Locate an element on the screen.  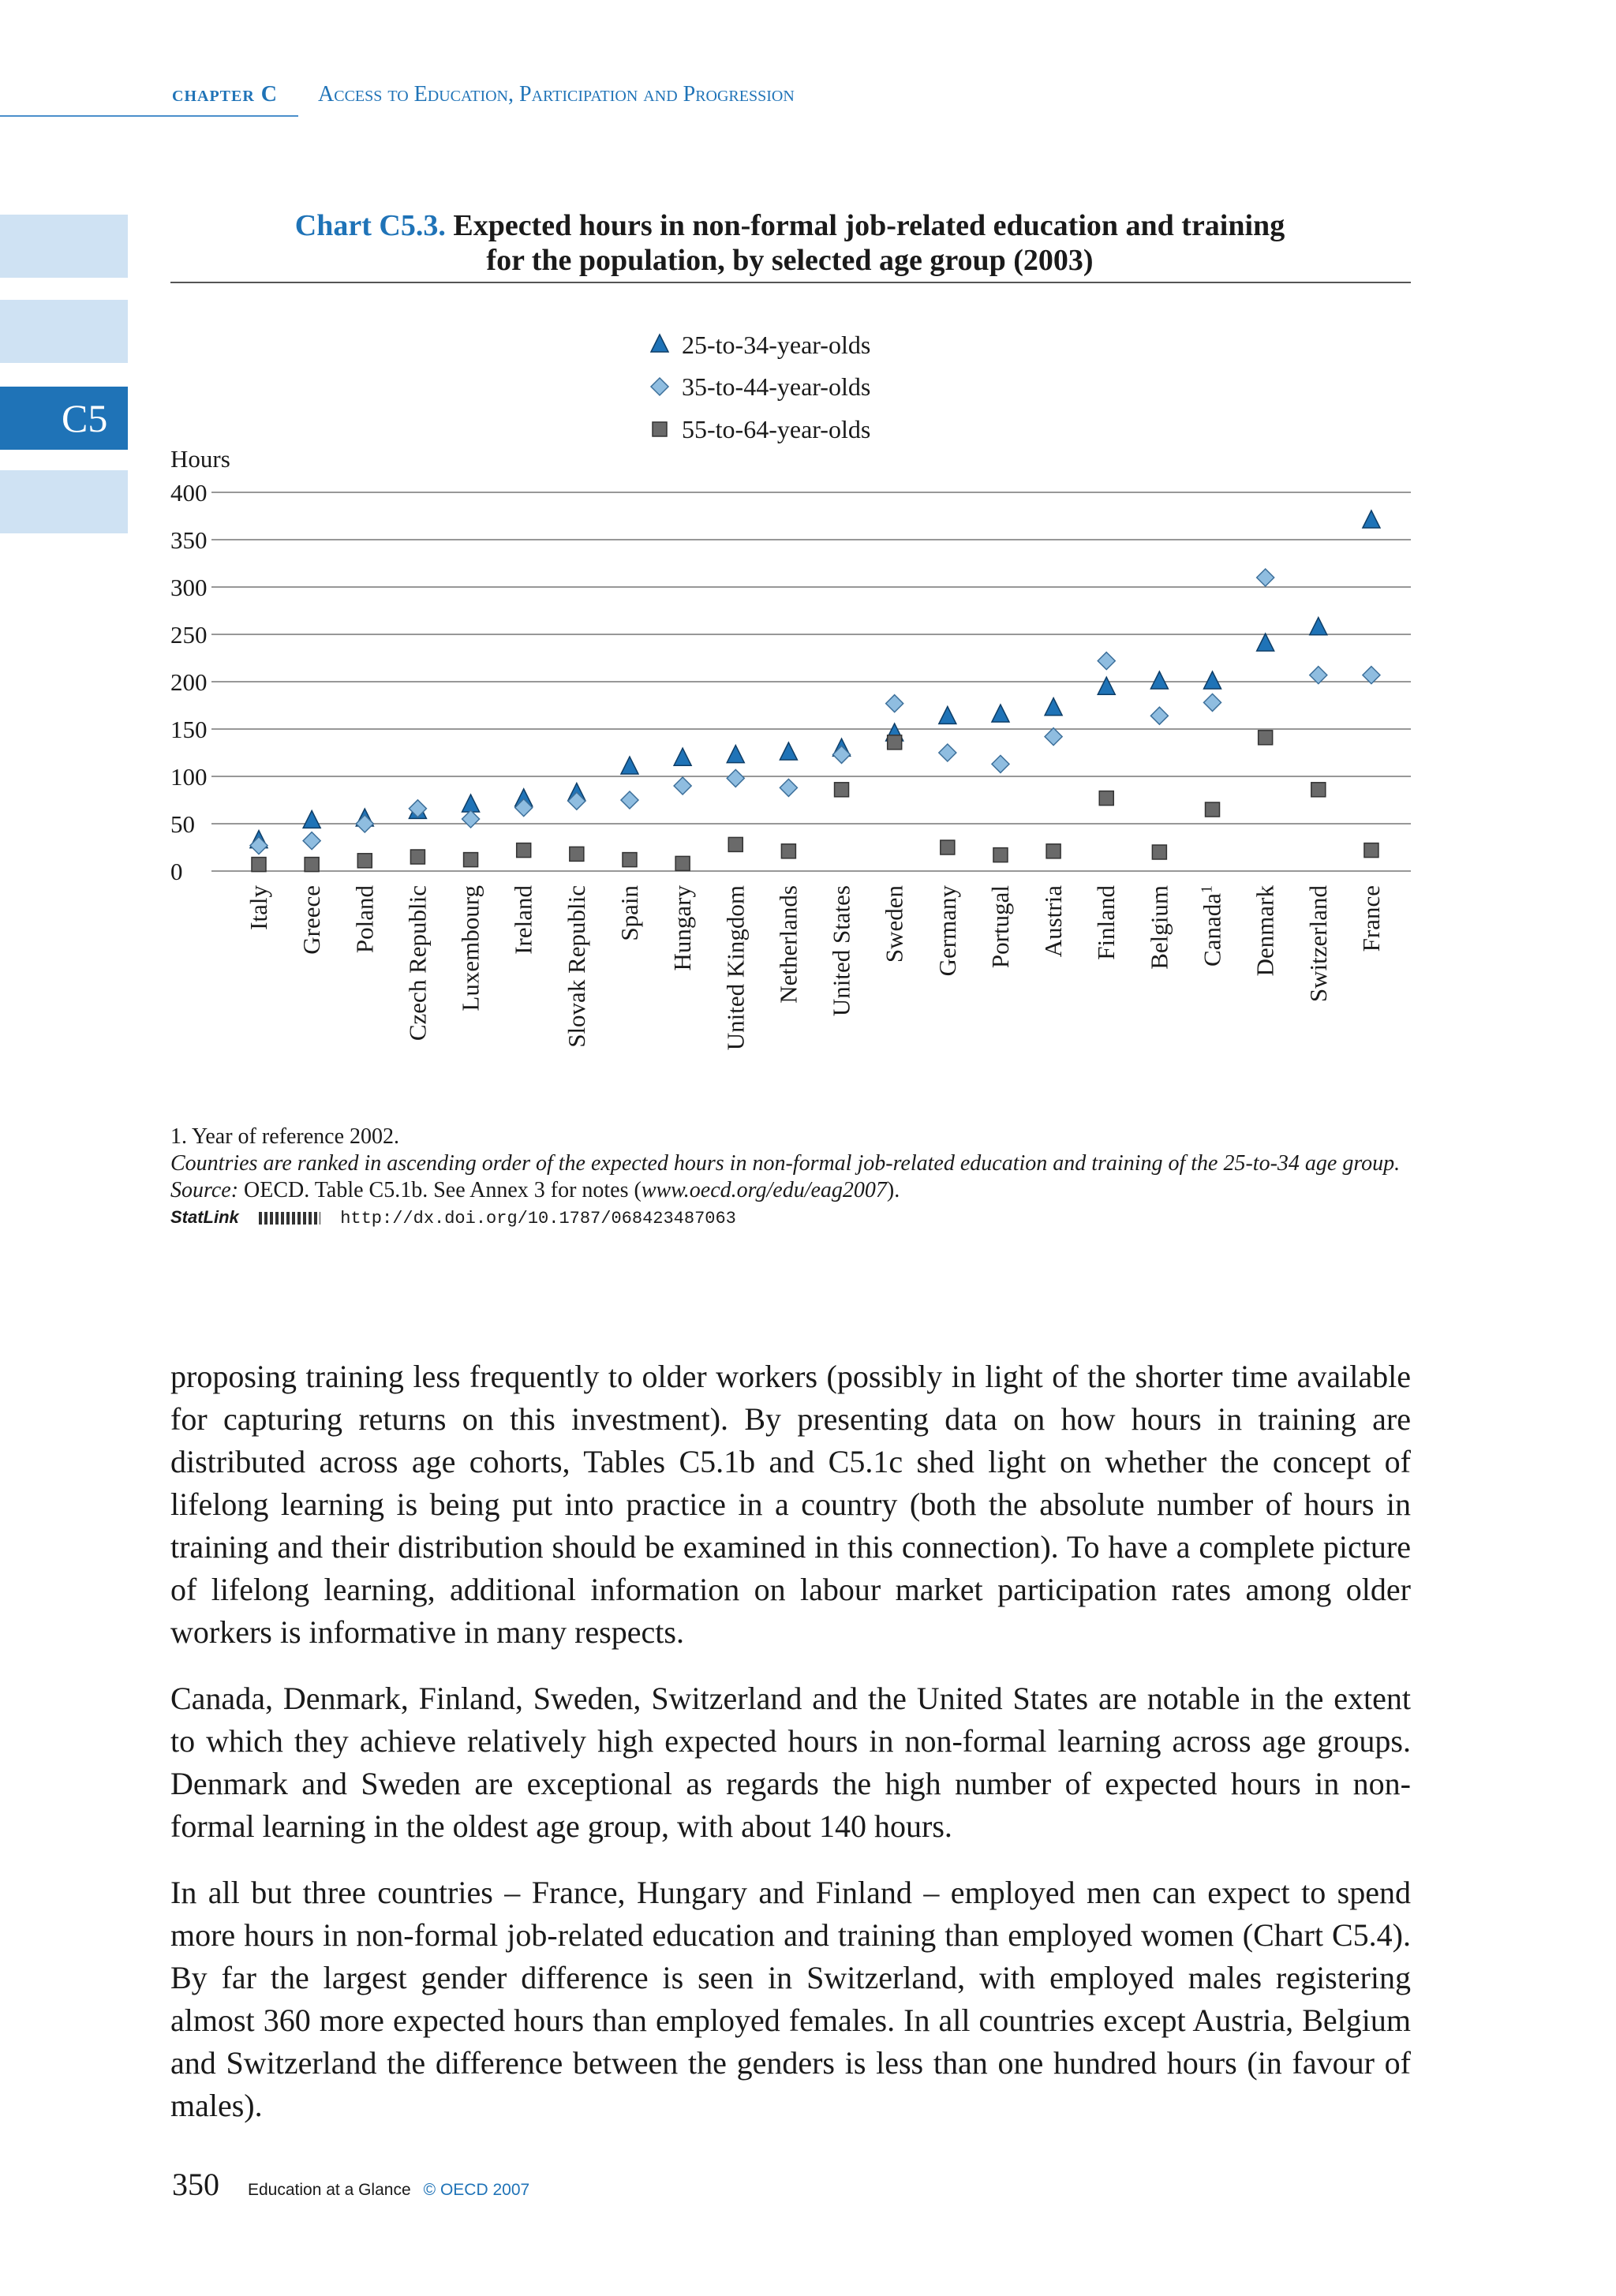
x-tick-label: Spain is located at coordinates (629, 913).